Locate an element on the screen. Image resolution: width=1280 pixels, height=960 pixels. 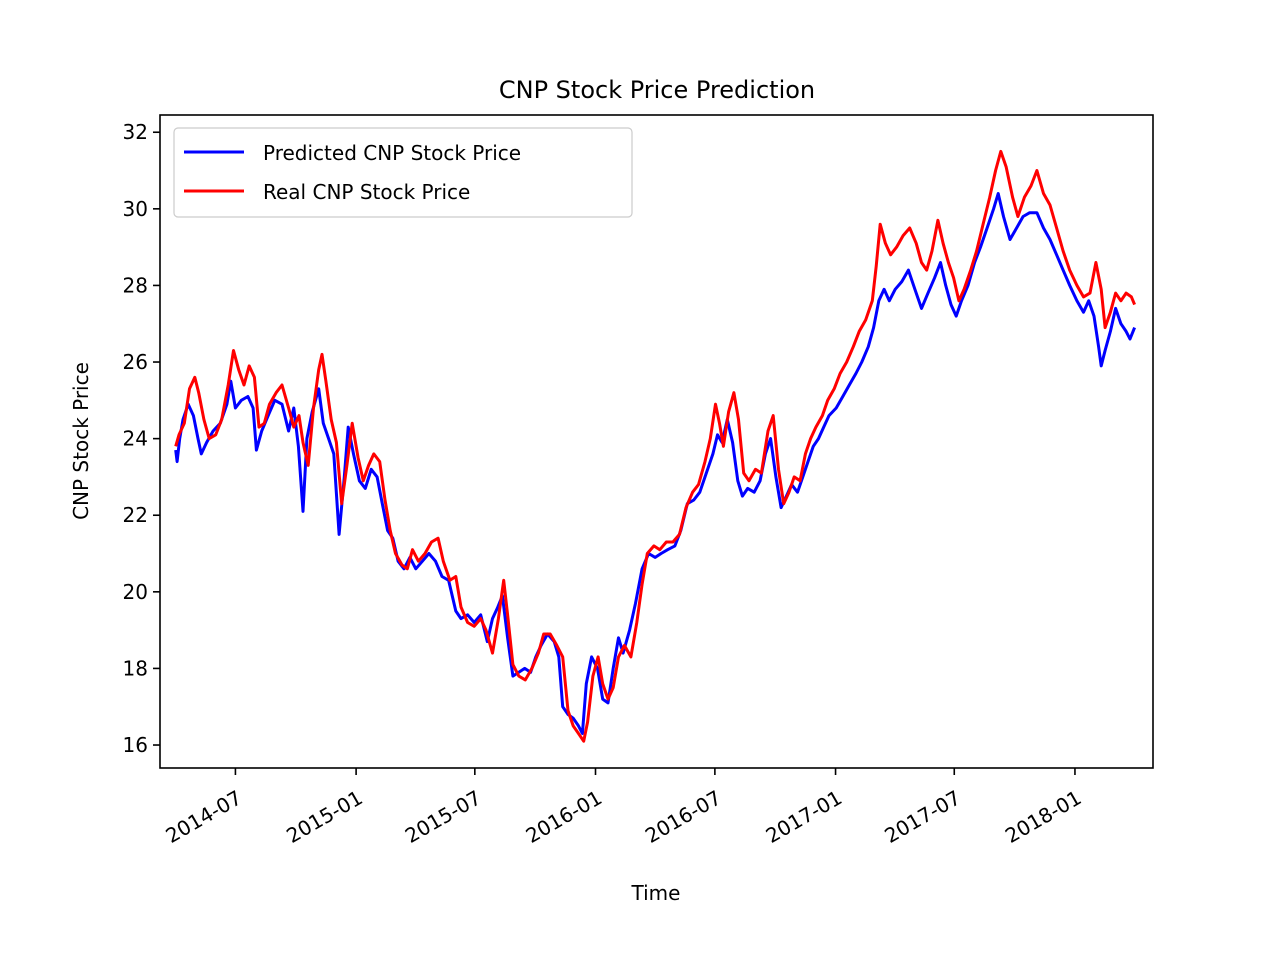
legend-label-predicted: Predicted CNP Stock Price is located at coordinates (392, 153).